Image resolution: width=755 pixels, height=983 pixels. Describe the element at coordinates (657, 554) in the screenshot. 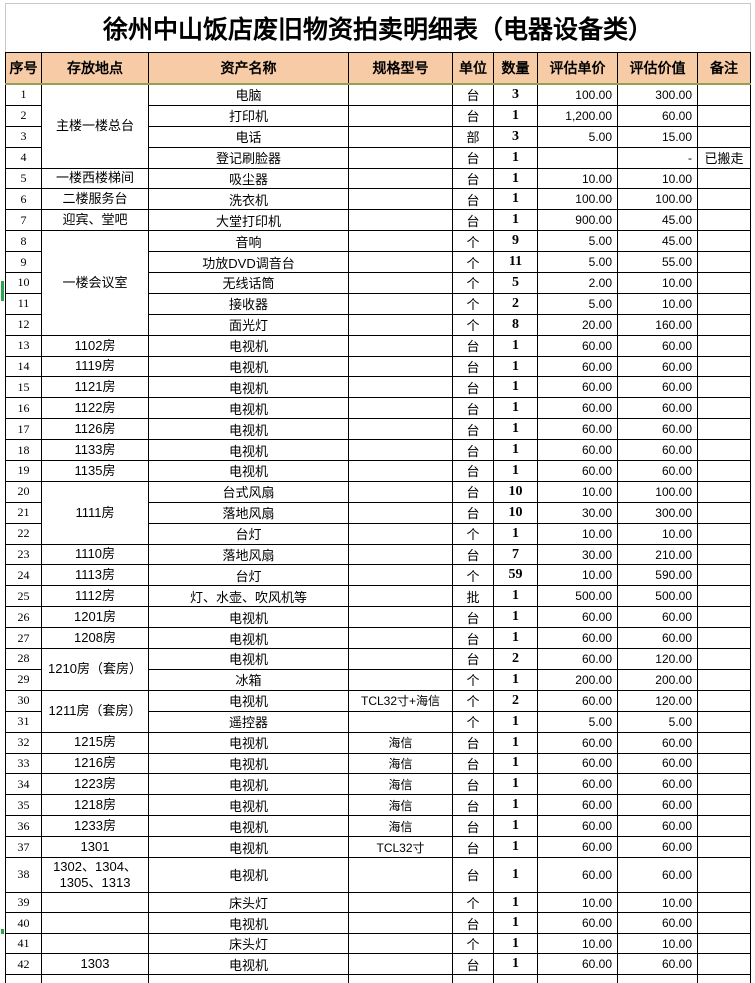

I see `assessed-value-cell: 210.00` at that location.